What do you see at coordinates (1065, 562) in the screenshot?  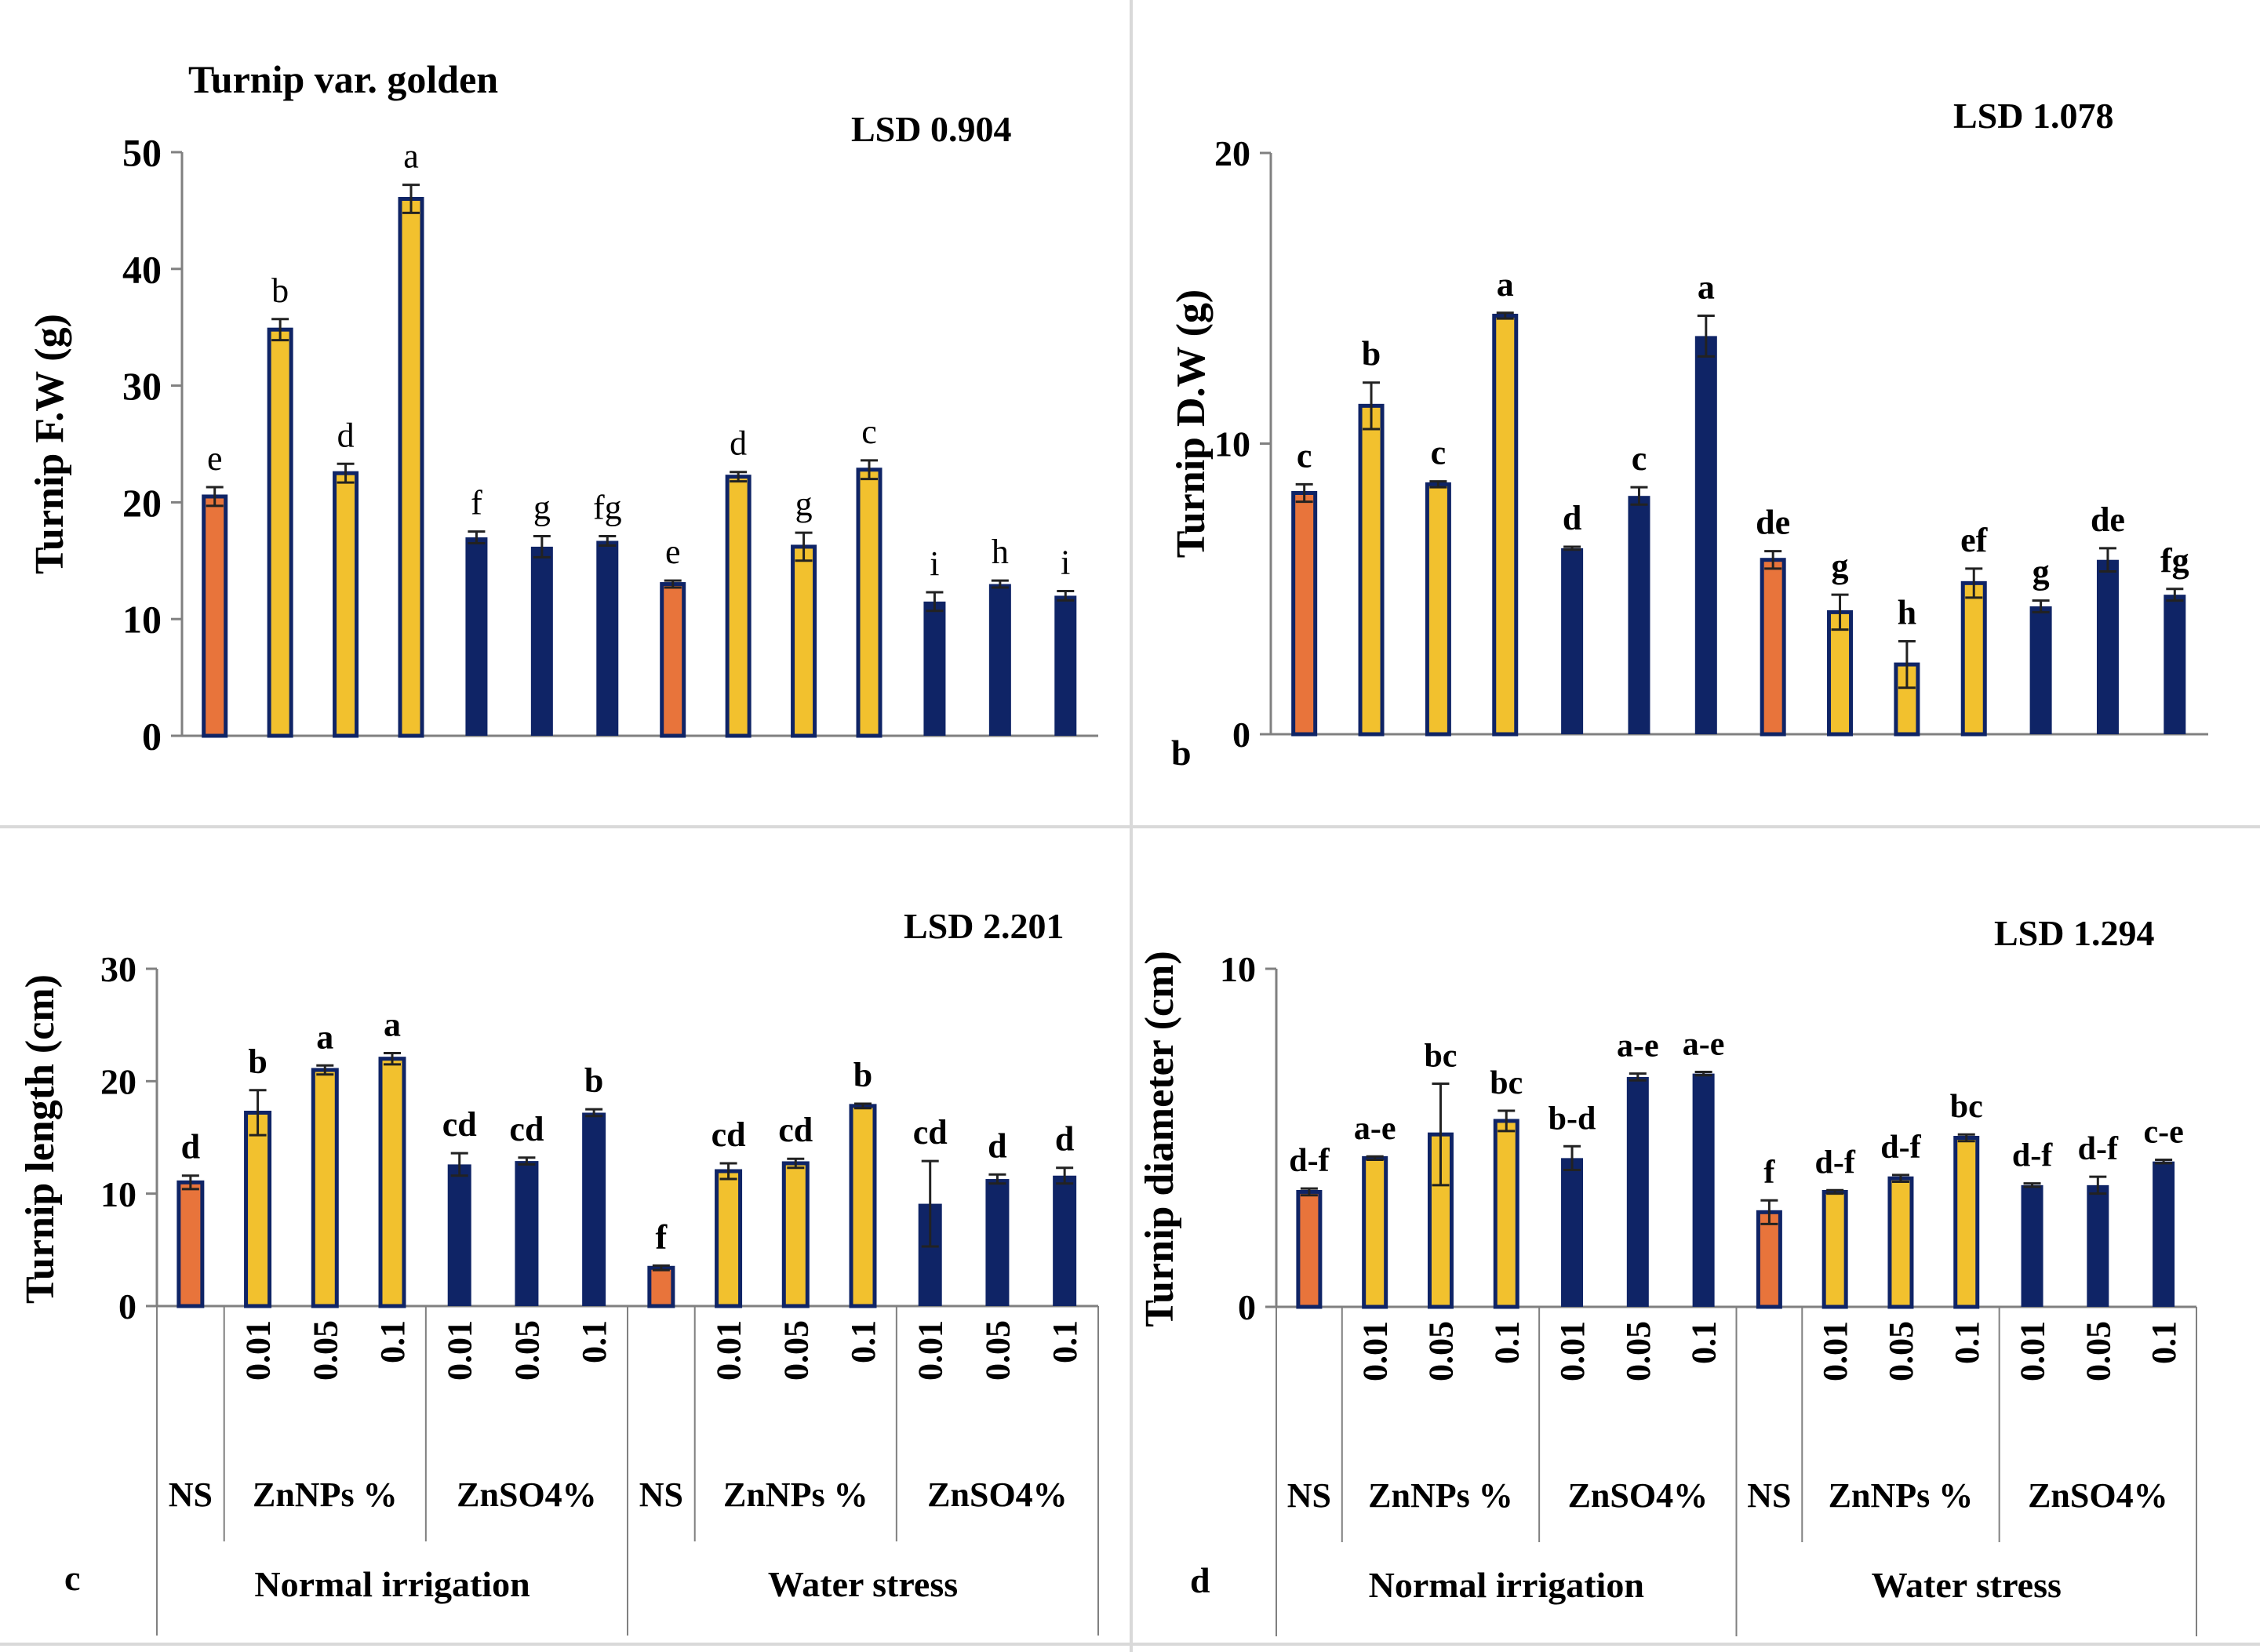 I see `significance-letter: i` at bounding box center [1065, 562].